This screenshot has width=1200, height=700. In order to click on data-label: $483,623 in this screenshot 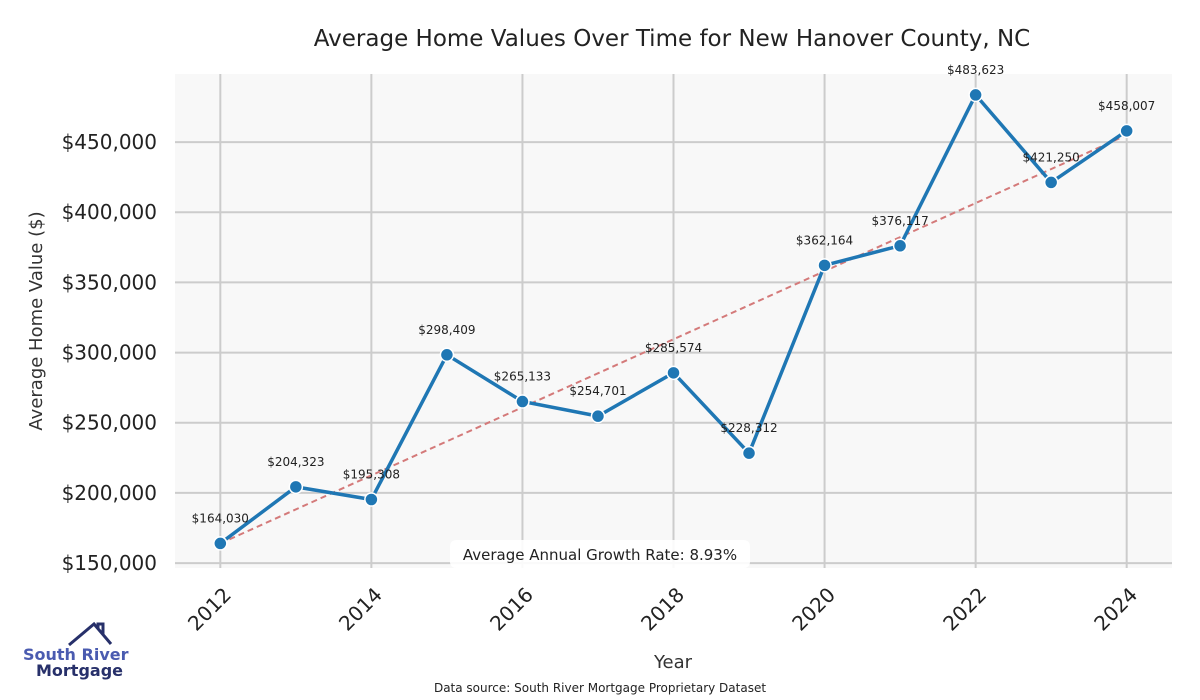, I will do `click(975, 70)`.